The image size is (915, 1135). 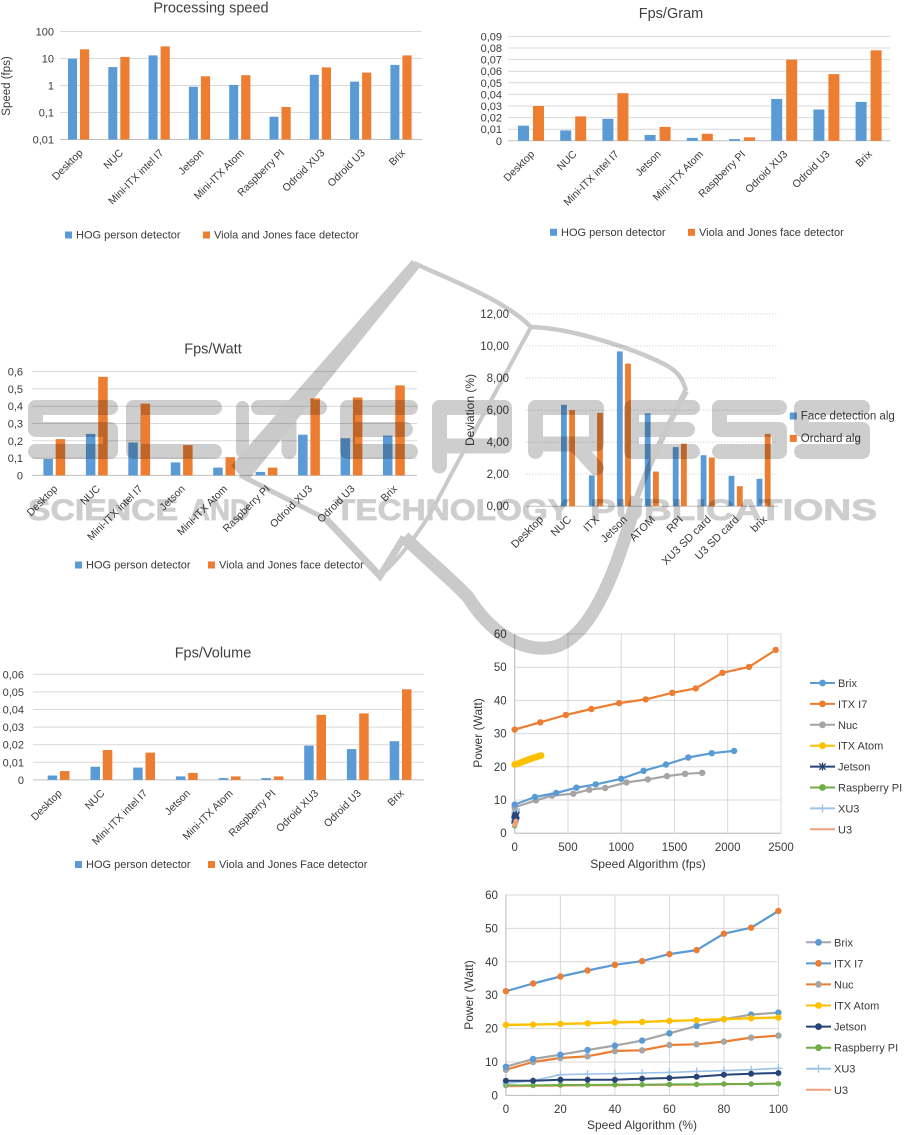 What do you see at coordinates (7, 86) in the screenshot?
I see `svg-text: Speed (fps)` at bounding box center [7, 86].